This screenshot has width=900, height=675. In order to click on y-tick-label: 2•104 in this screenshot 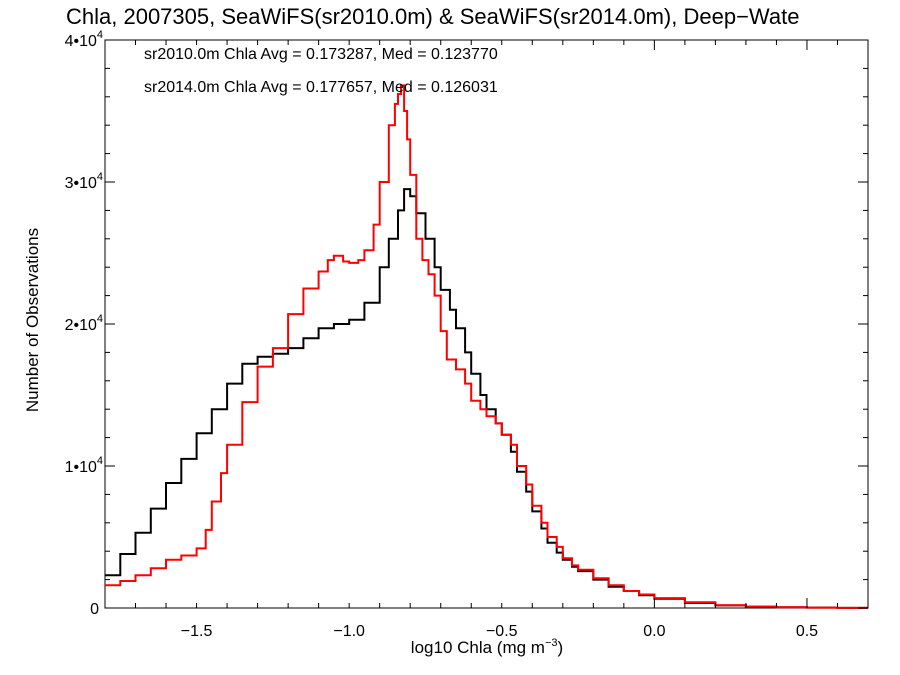, I will do `click(84, 323)`.